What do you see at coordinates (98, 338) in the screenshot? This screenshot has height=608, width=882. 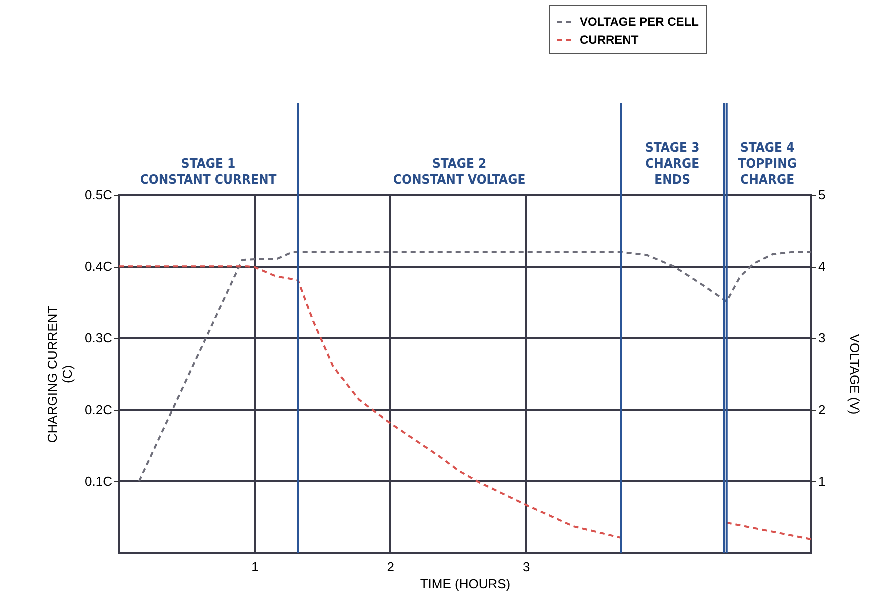 I see `y-tick-label: 0.3C` at bounding box center [98, 338].